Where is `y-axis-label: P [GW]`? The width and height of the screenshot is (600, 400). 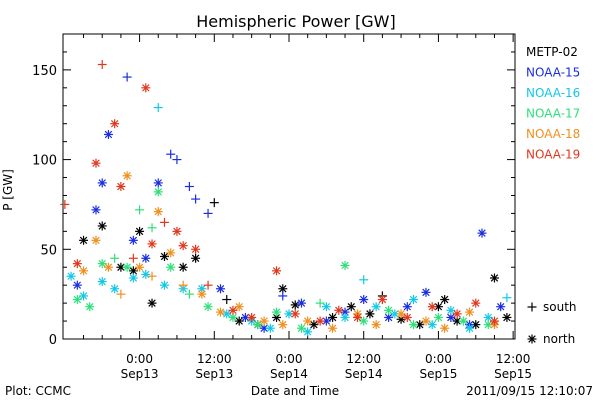
y-axis-label: P [GW] is located at coordinates (8, 190).